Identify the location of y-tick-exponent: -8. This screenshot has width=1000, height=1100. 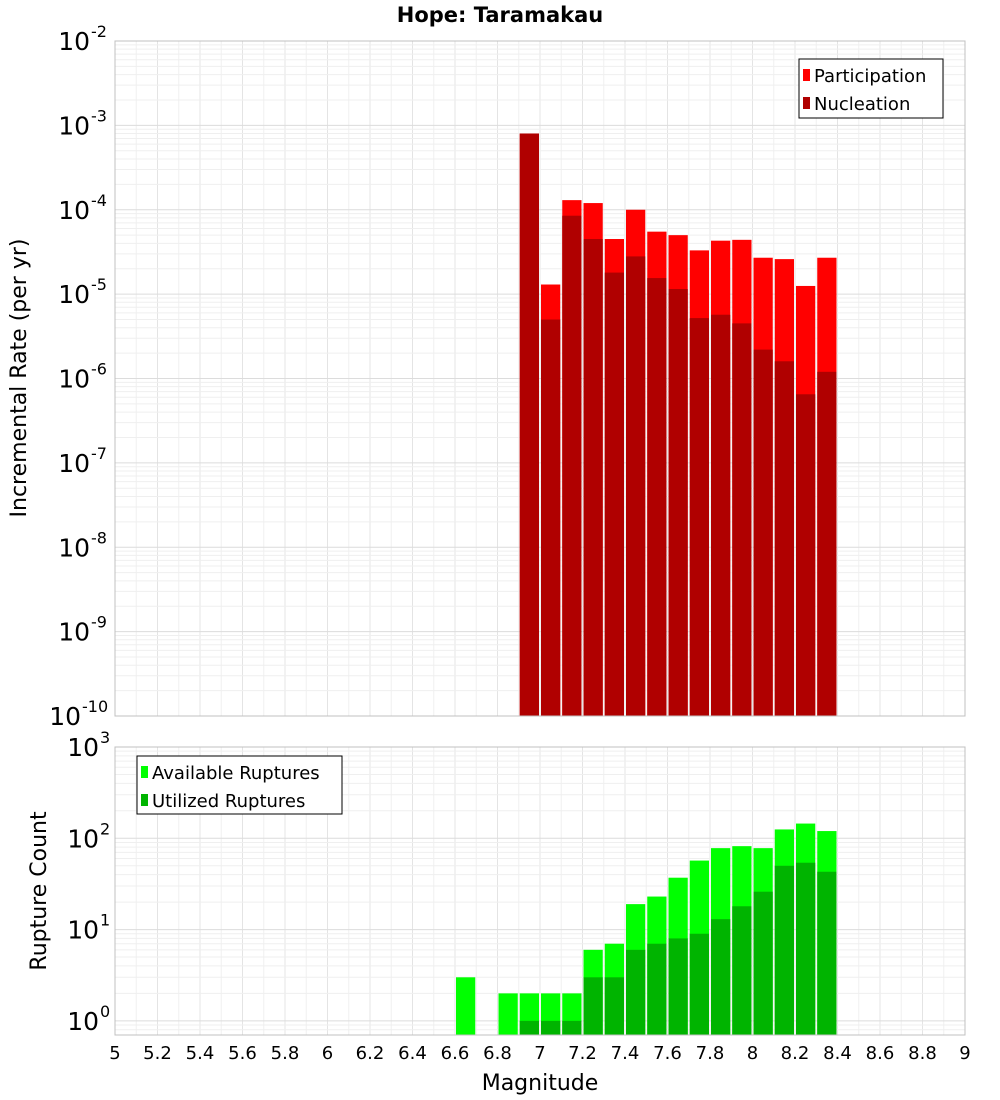
(99, 537).